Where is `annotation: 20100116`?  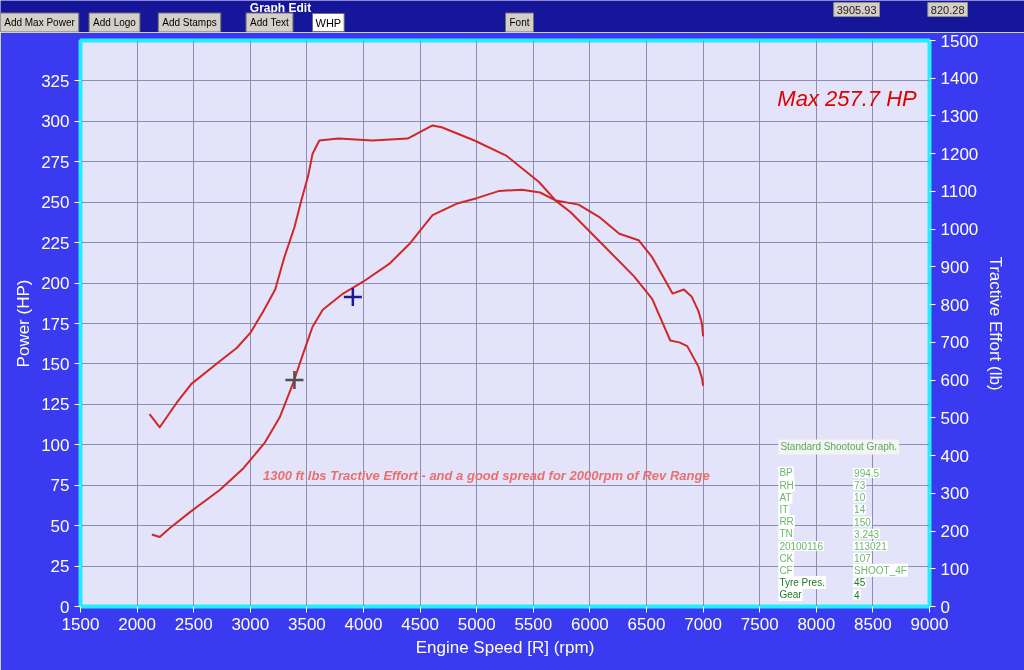 annotation: 20100116 is located at coordinates (801, 546).